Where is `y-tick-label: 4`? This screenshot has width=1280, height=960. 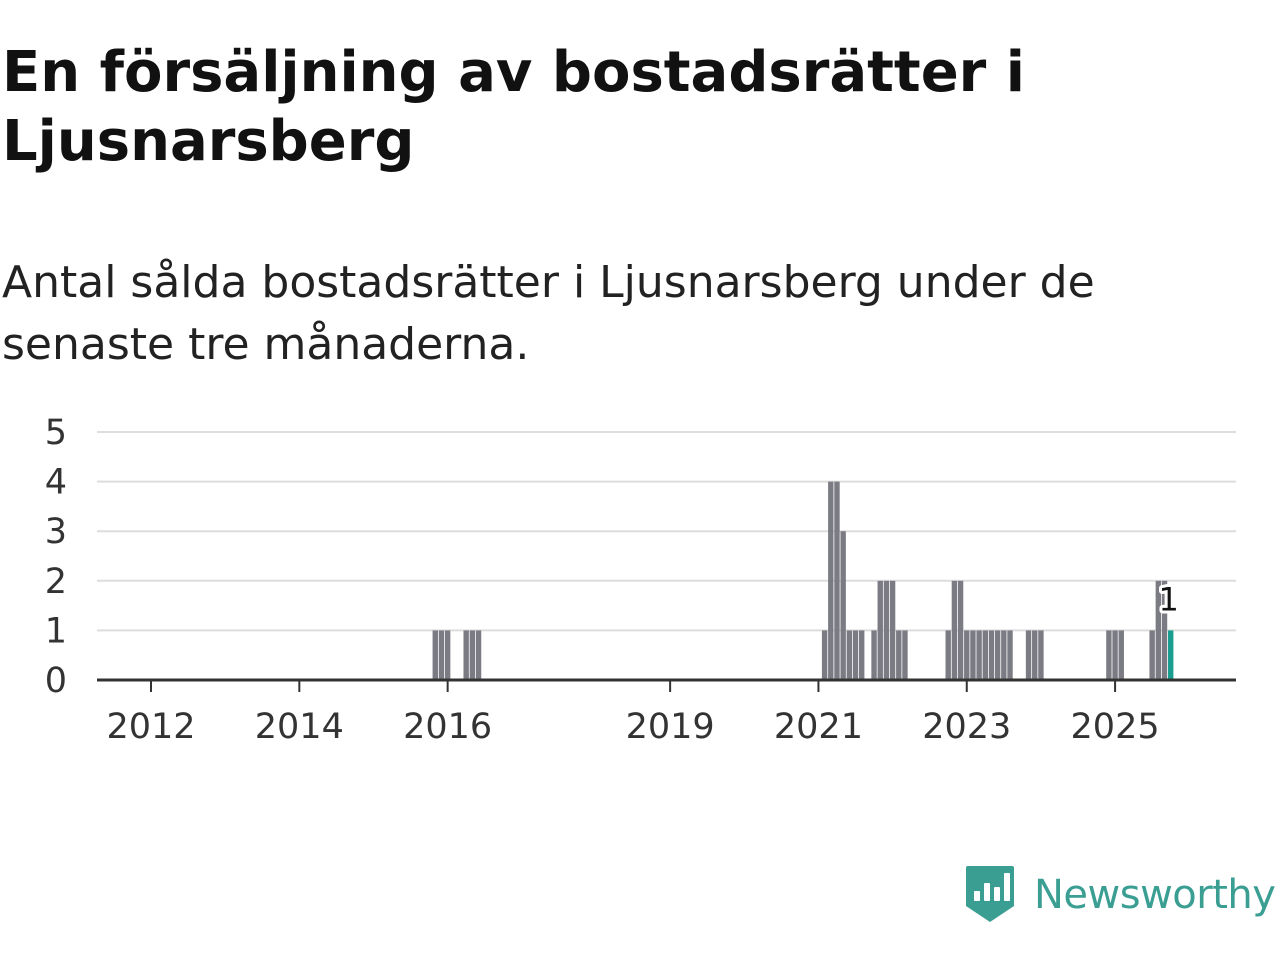 y-tick-label: 4 is located at coordinates (56, 483).